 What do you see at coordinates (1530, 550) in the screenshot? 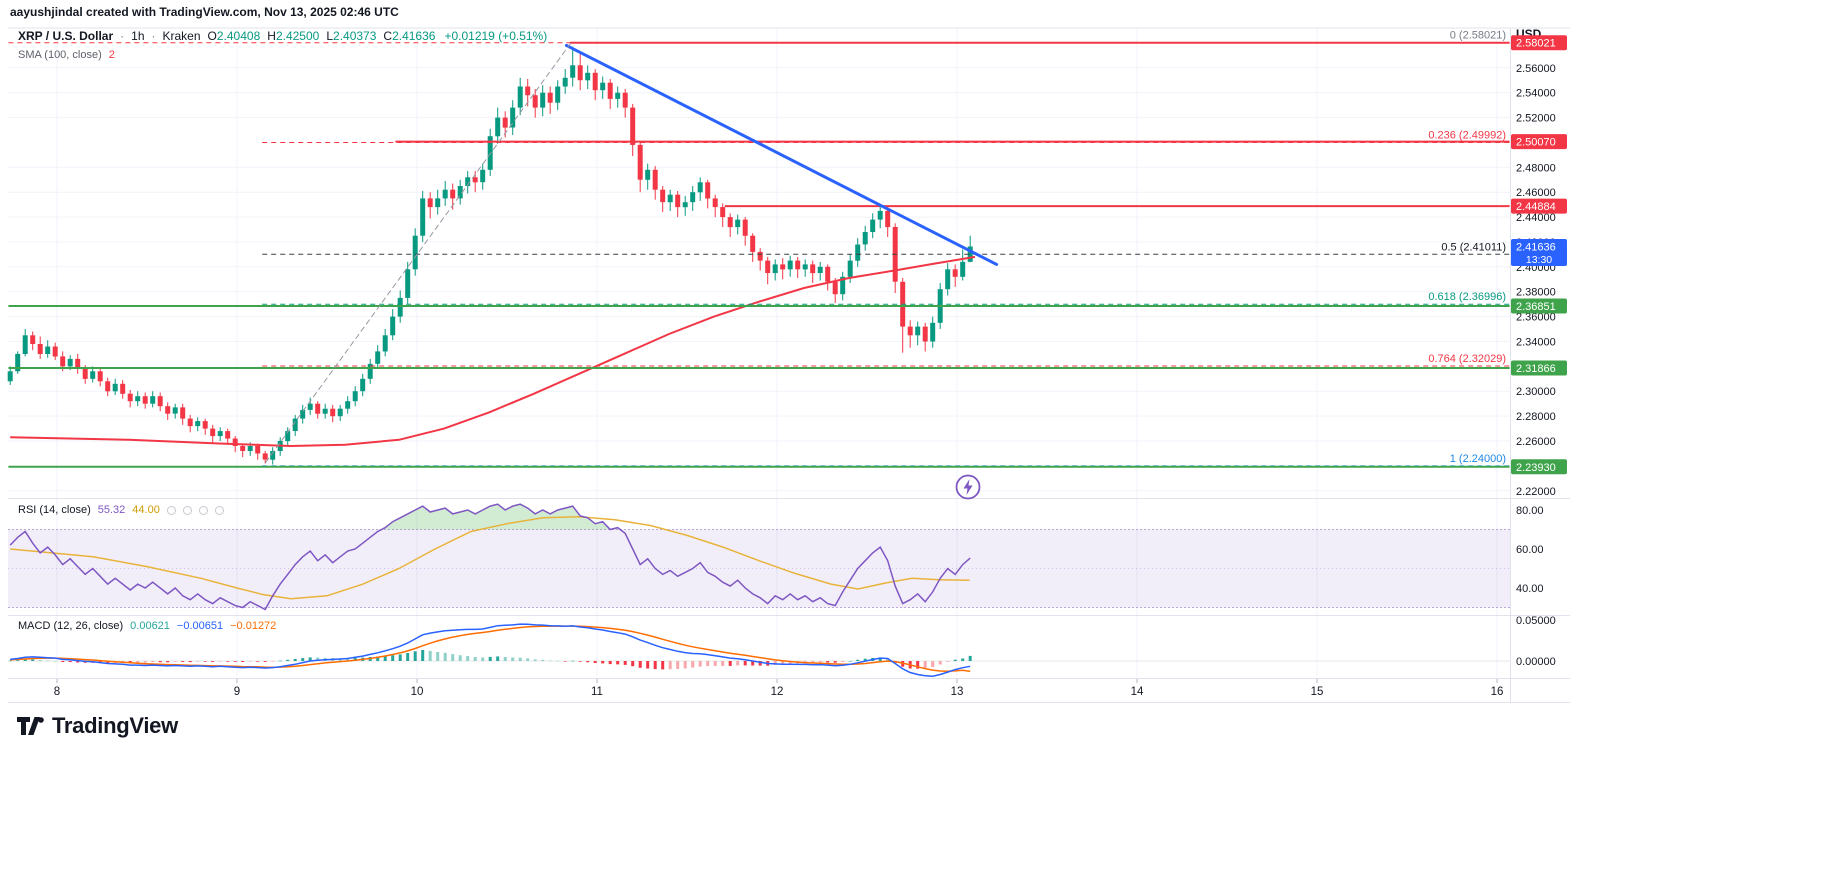
I see `rsi-tick-label: 60.00` at bounding box center [1530, 550].